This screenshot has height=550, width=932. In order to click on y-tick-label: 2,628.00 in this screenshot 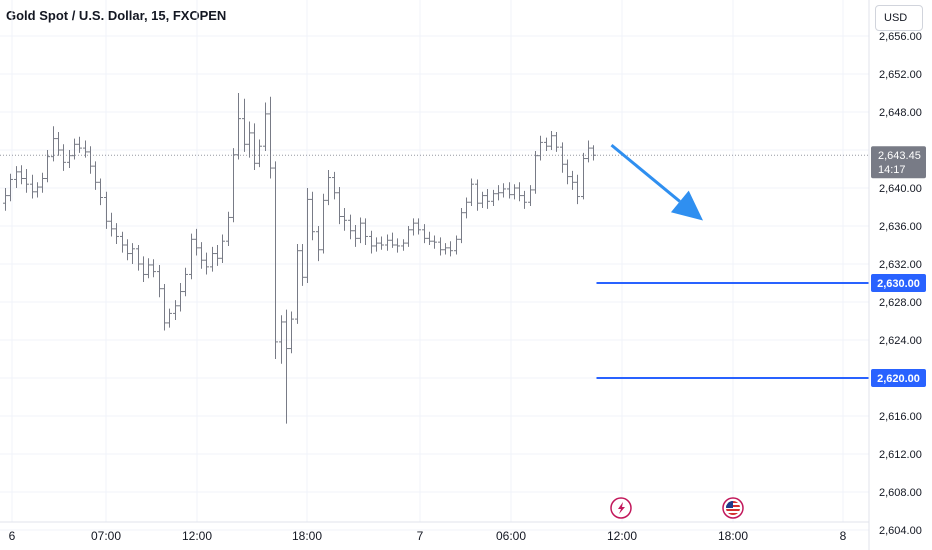, I will do `click(900, 303)`.